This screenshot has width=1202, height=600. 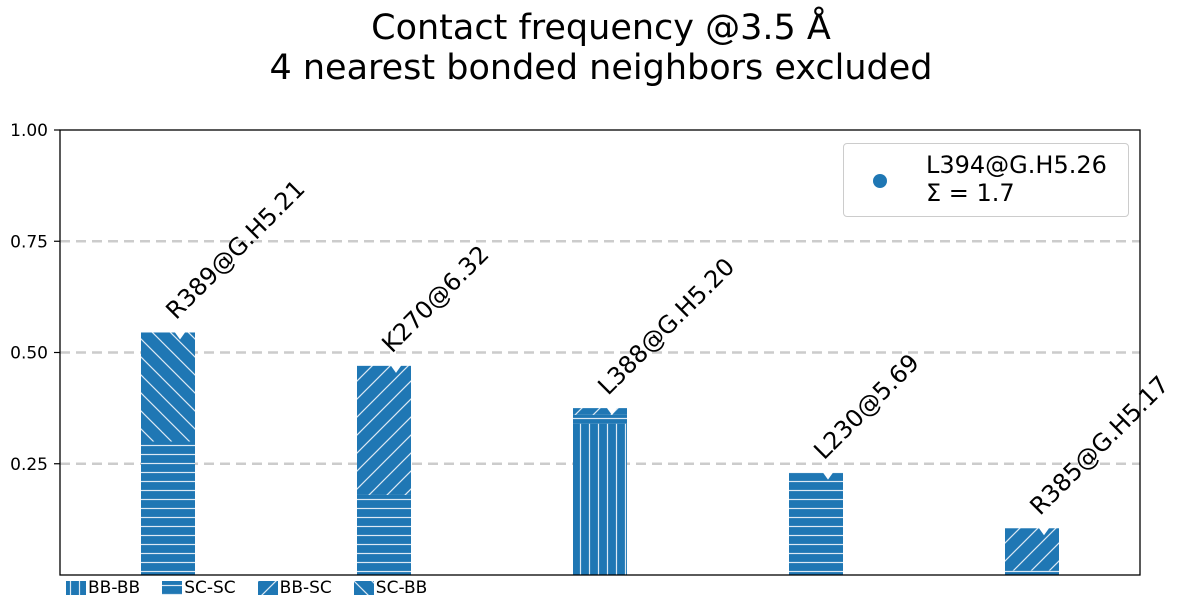 I want to click on hatch-legend-item-sc-sc: SC-SC, so click(x=199, y=588).